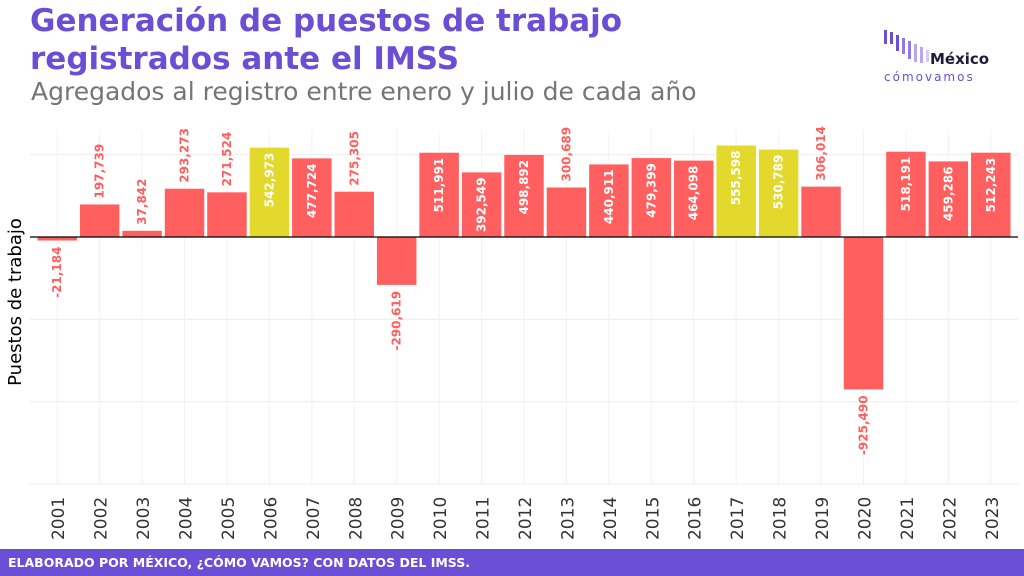 Image resolution: width=1024 pixels, height=576 pixels. I want to click on data-label-2018: 530,789, so click(779, 182).